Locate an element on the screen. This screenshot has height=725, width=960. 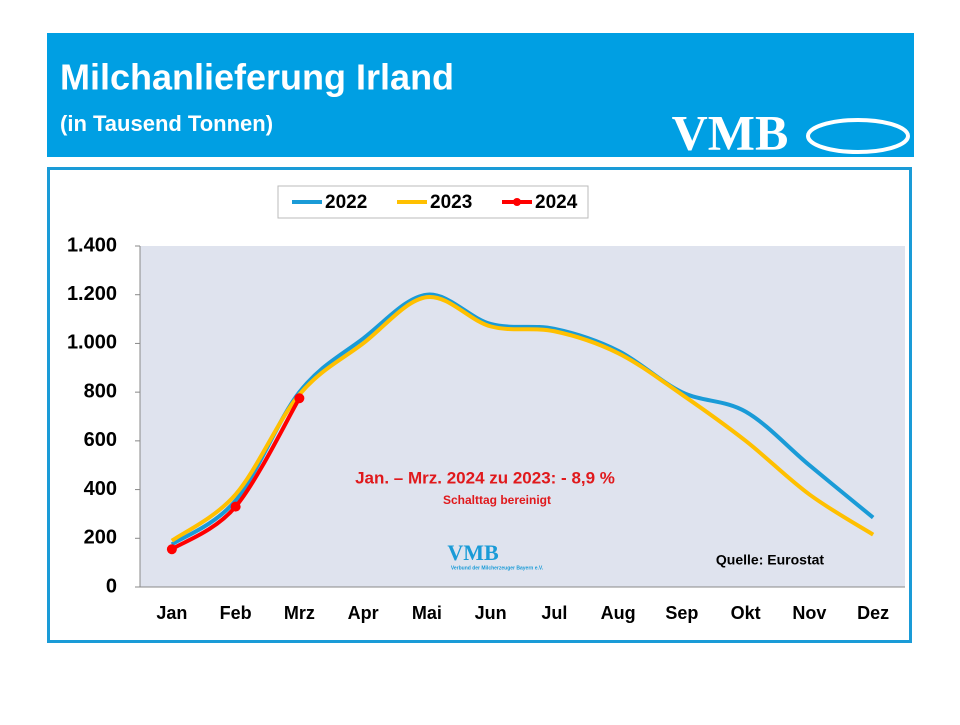
x-tick-label: Aug is located at coordinates (618, 613).